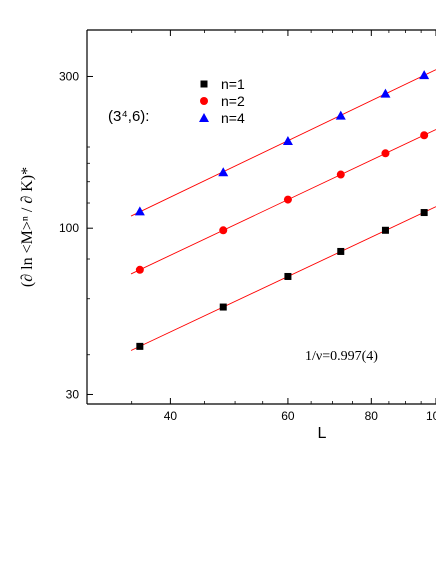  Describe the element at coordinates (288, 276) in the screenshot. I see `point-n=1-2` at that location.